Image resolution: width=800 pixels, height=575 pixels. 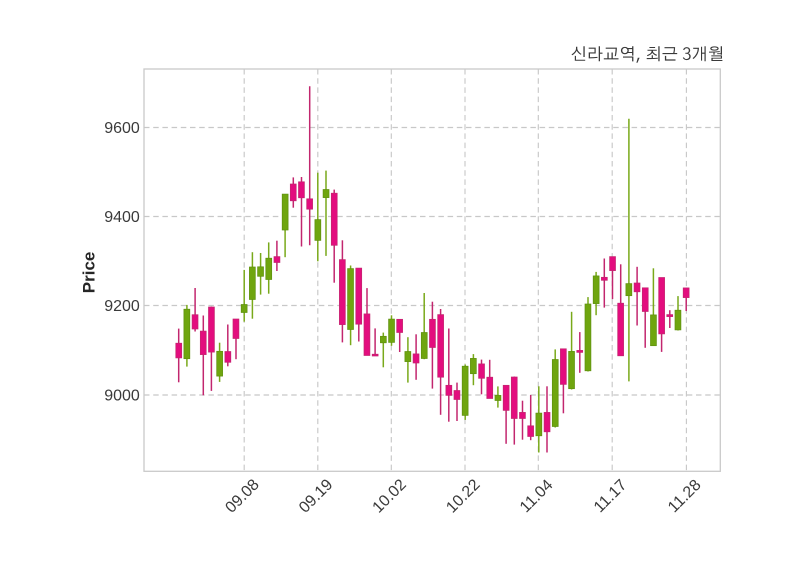 I want to click on svg-text: 9400, so click(x=122, y=217).